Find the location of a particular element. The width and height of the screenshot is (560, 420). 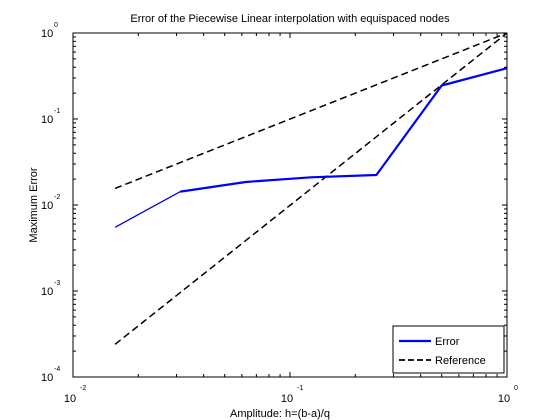

x-tick-label-exponent: 0 is located at coordinates (516, 388).